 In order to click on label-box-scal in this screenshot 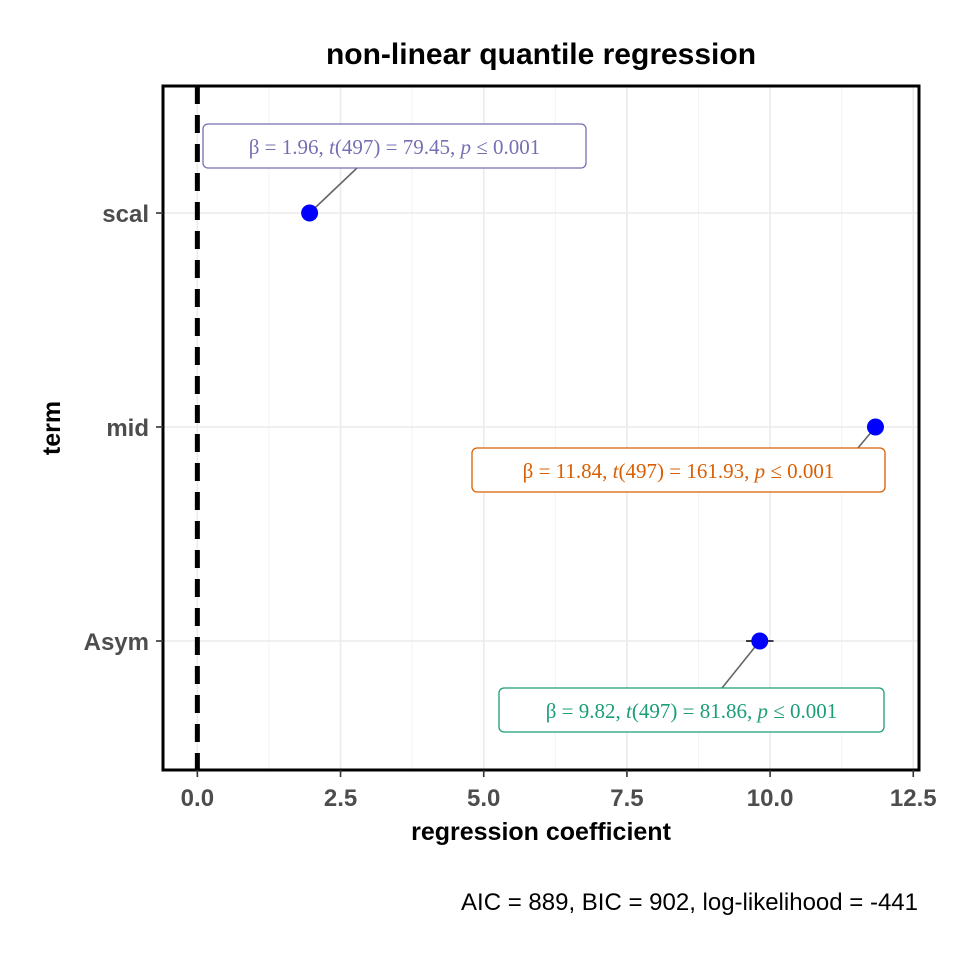, I will do `click(394, 146)`.